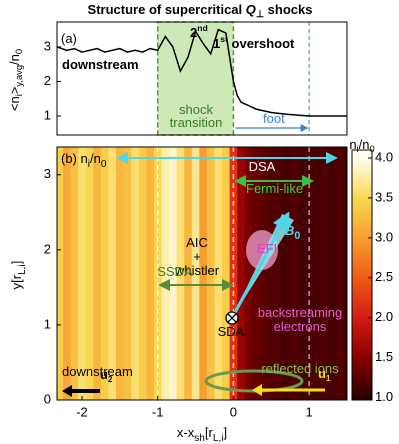  I want to click on annotation: reflected ions, so click(300, 368).